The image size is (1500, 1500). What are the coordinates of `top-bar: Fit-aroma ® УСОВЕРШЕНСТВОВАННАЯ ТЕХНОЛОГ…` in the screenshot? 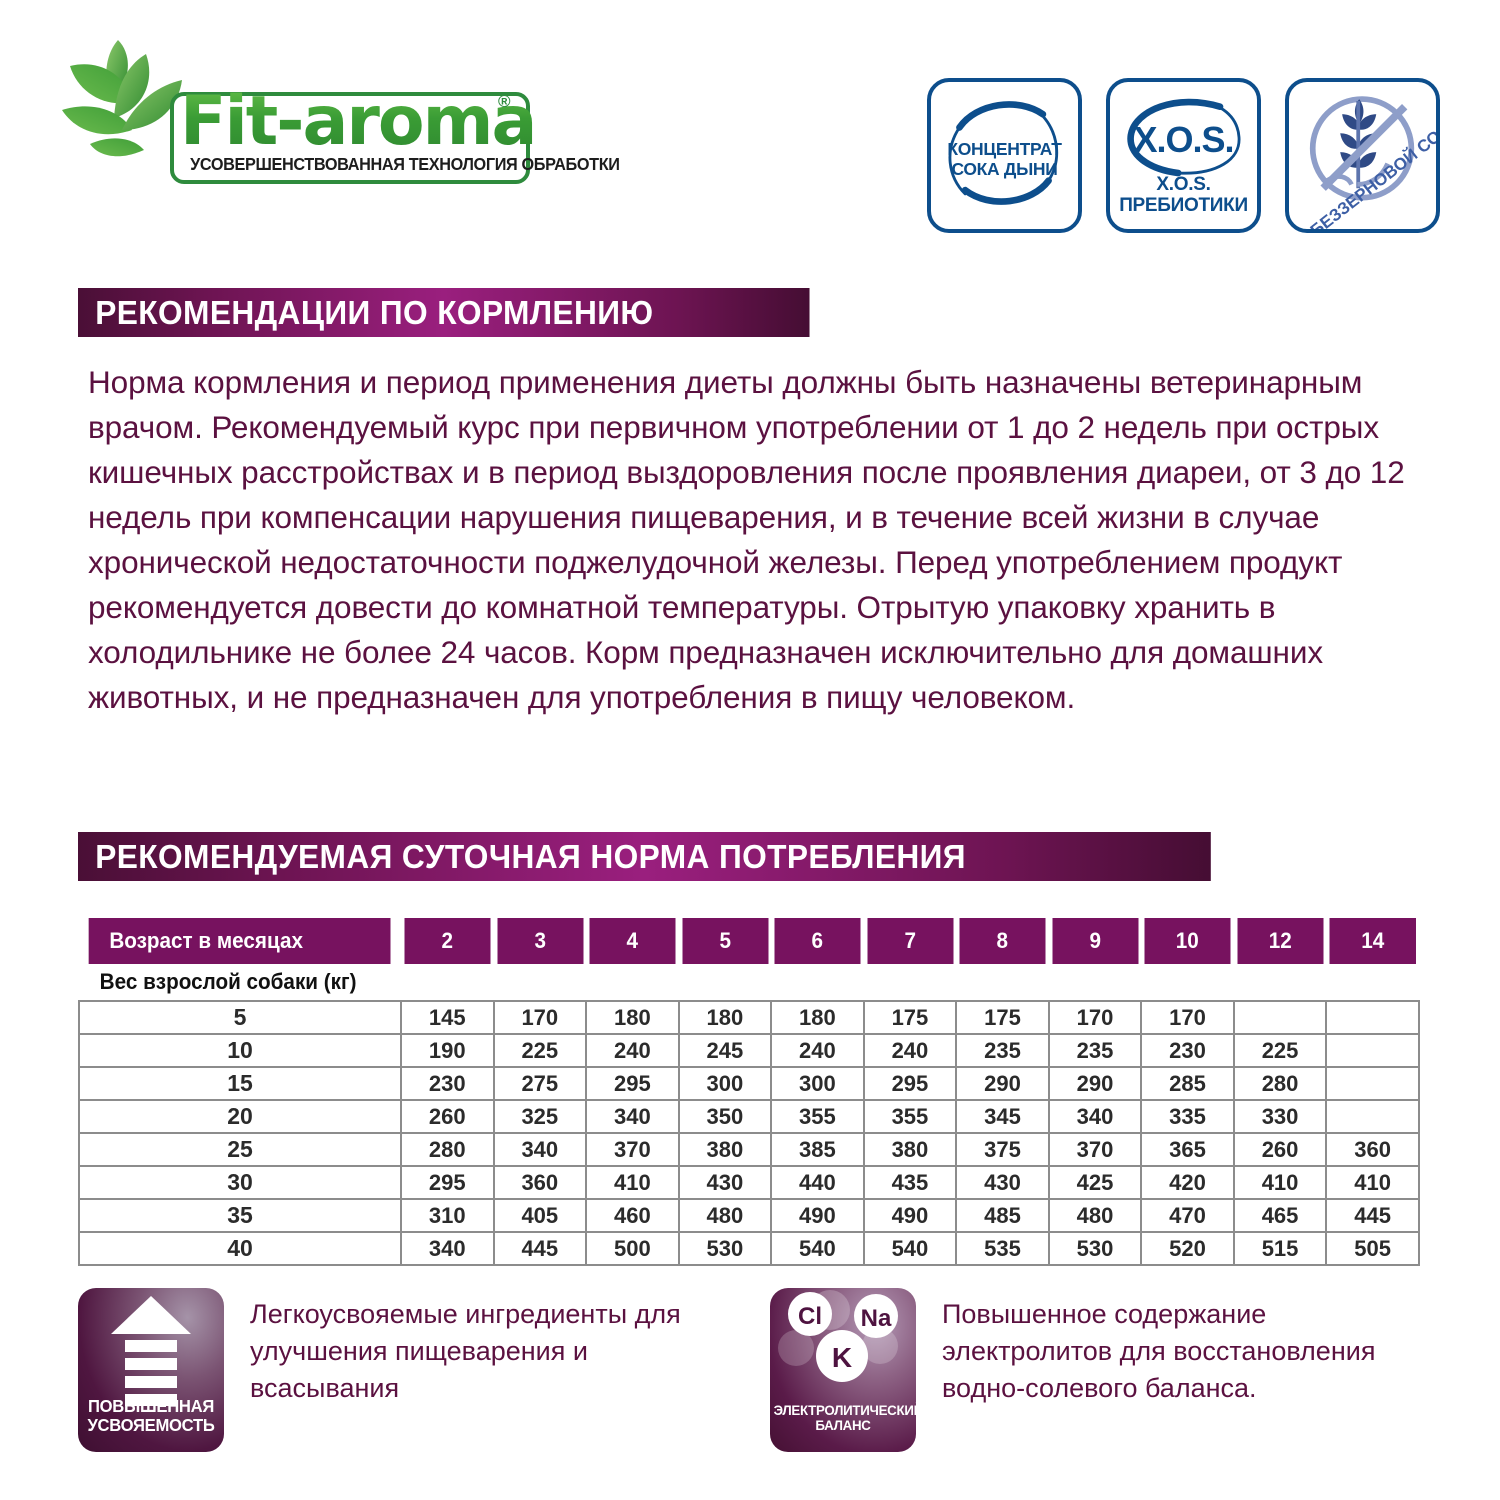 It's located at (750, 132).